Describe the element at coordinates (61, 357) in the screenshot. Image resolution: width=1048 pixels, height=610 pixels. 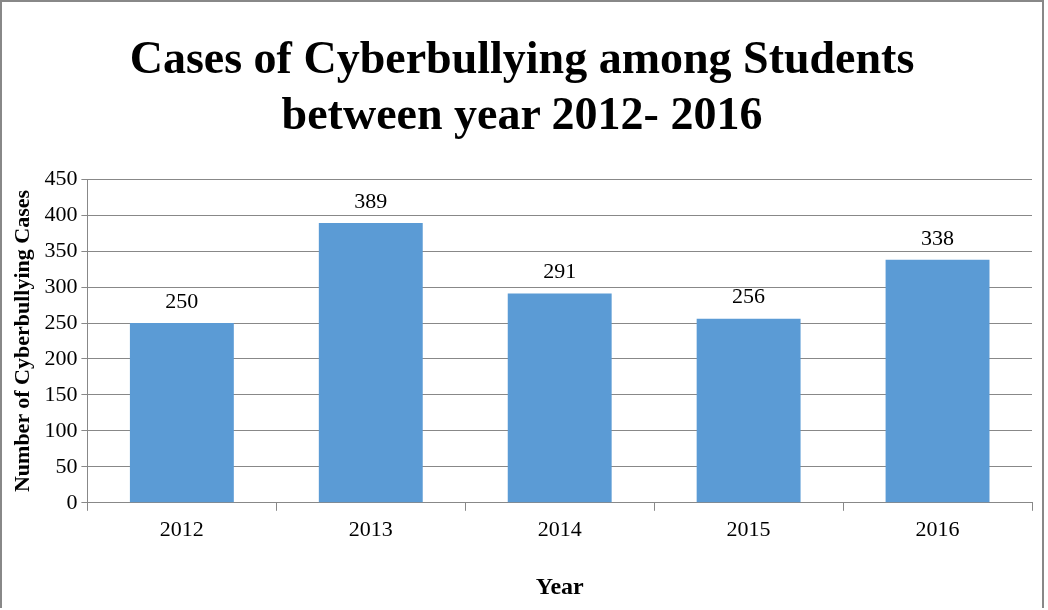
I see `y-tick-label: 200` at that location.